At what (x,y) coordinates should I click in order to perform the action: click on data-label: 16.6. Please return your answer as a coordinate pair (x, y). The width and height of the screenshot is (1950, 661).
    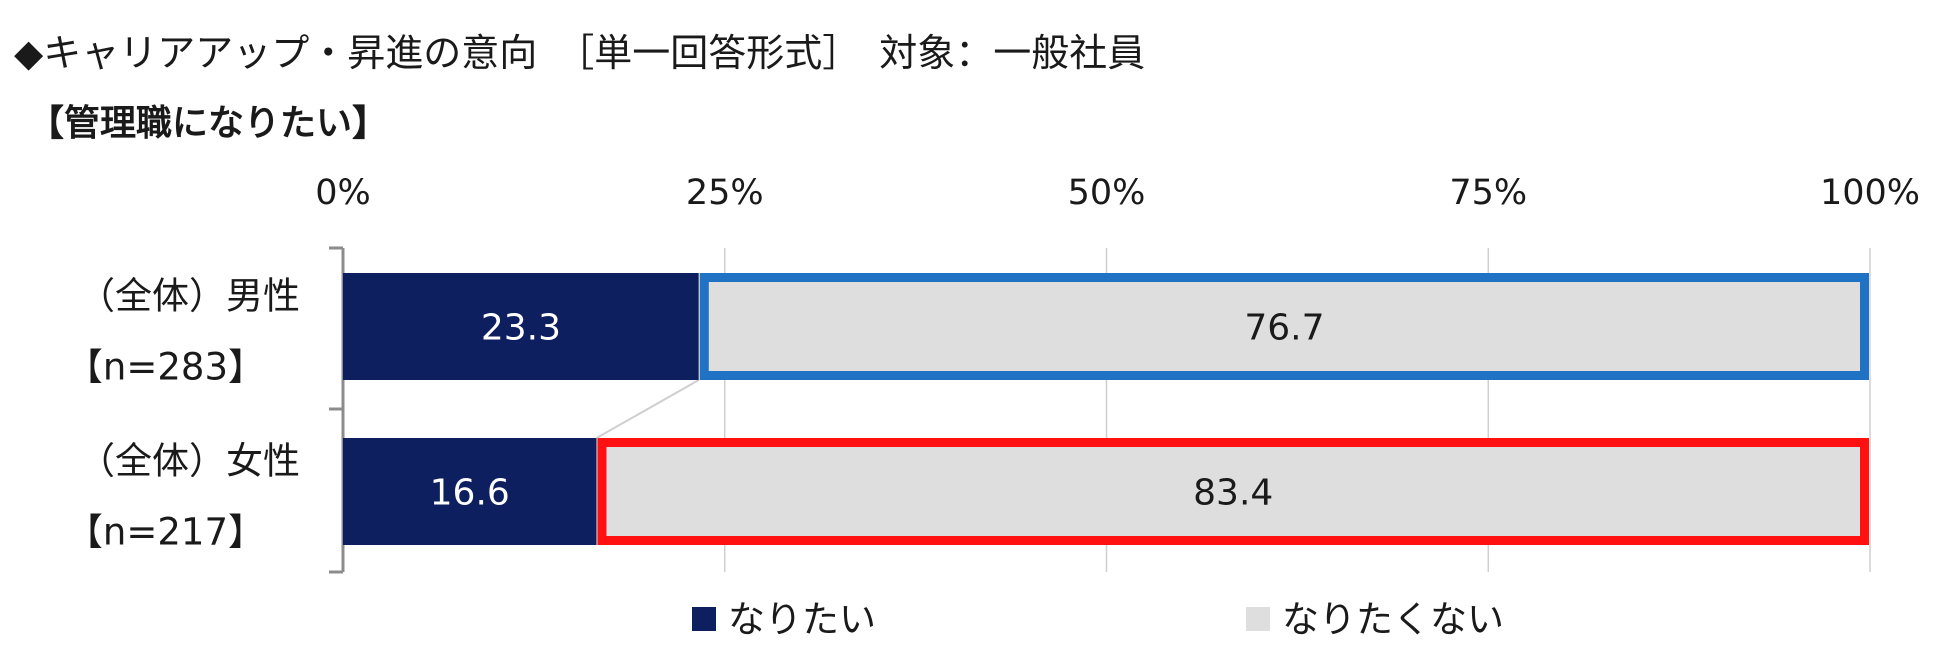
    Looking at the image, I should click on (470, 493).